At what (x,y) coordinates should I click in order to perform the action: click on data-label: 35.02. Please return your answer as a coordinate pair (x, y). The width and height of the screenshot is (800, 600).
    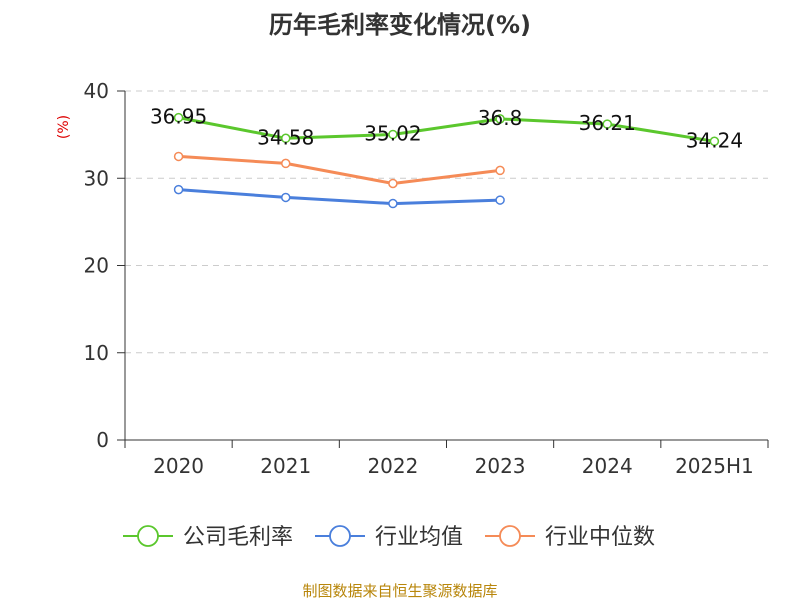
    Looking at the image, I should click on (392, 133).